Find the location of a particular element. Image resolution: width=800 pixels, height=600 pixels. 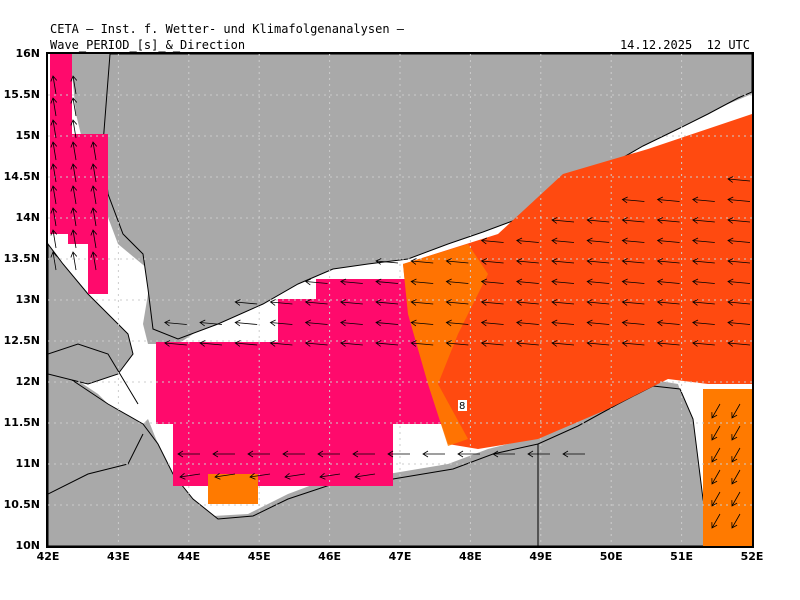

lat-tick-label: 15N is located at coordinates (27, 135).